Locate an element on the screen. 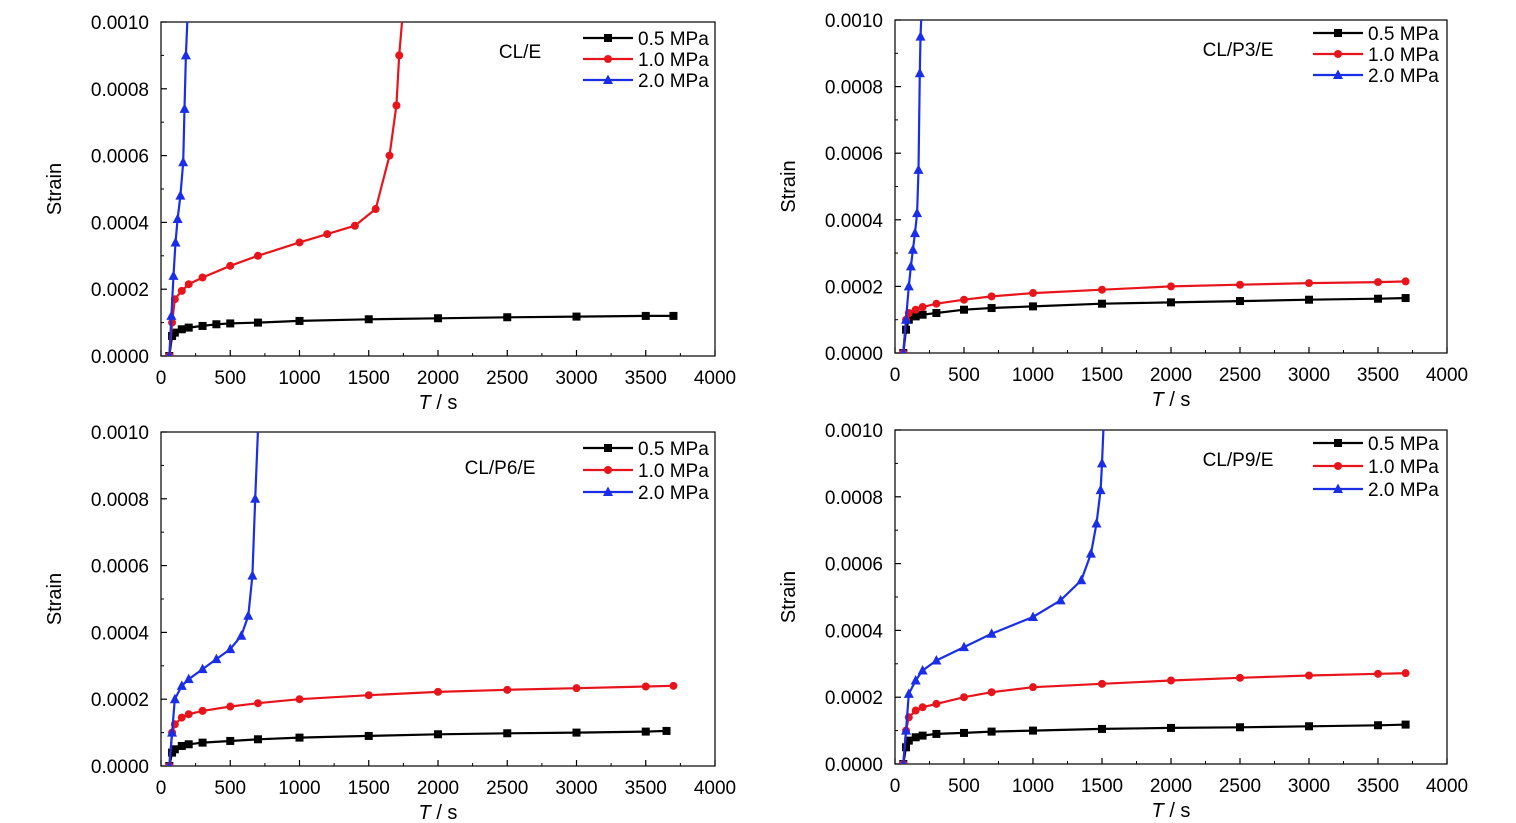  panel-title: CL/P9/E is located at coordinates (1238, 460).